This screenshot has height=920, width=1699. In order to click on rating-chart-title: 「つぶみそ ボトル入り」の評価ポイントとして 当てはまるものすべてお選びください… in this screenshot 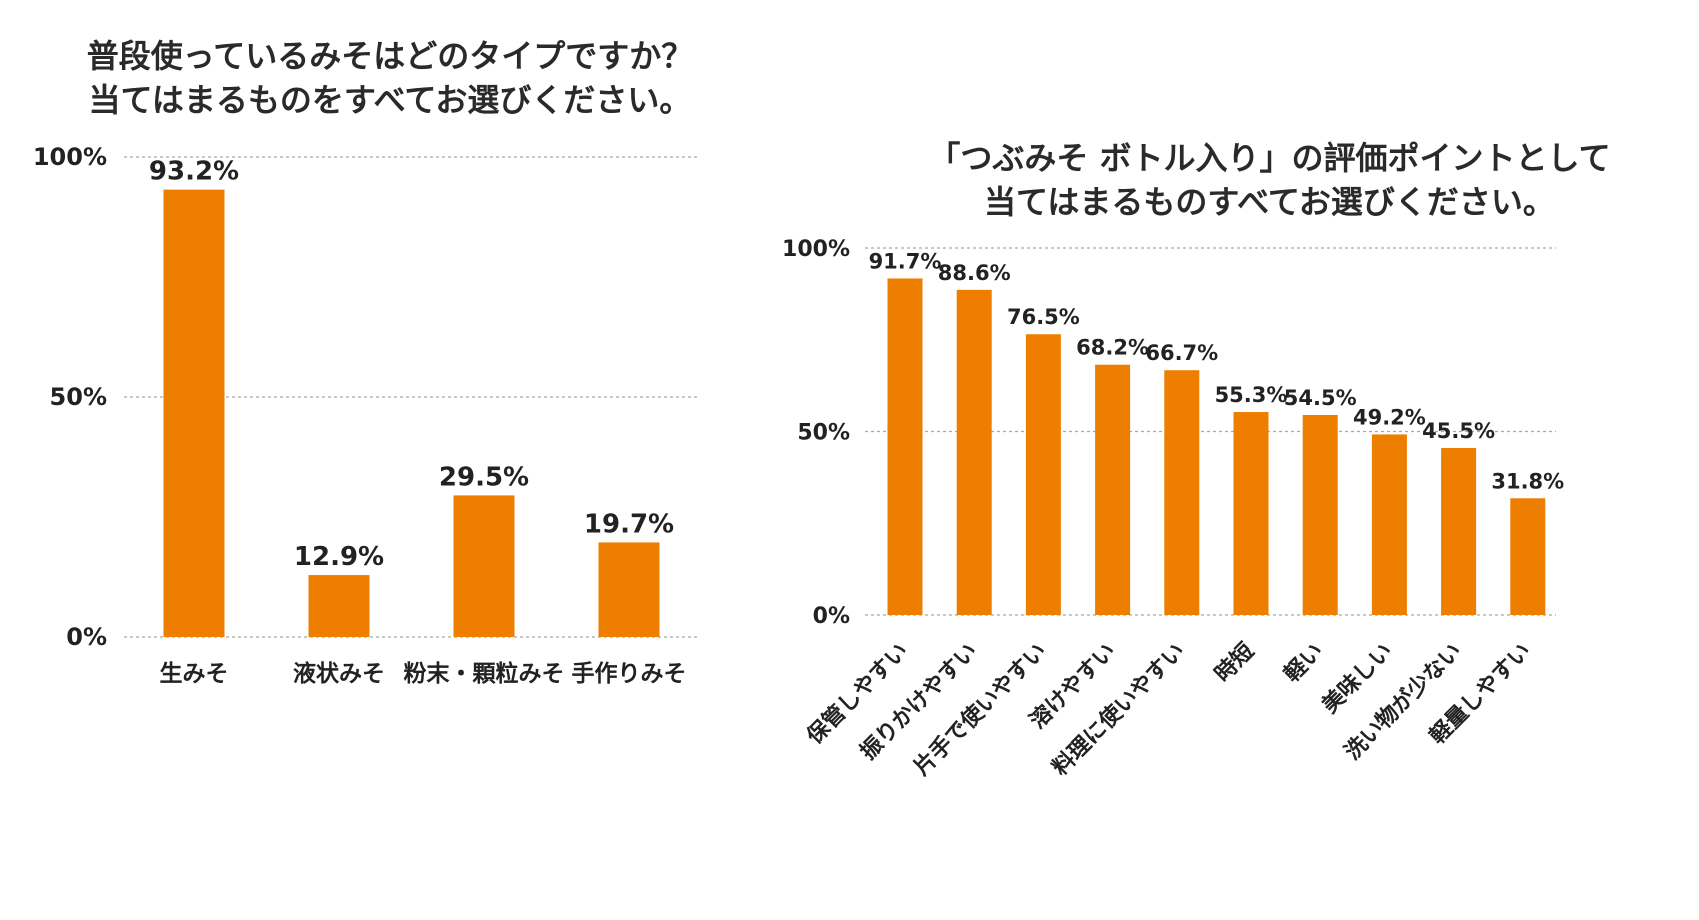, I will do `click(1269, 180)`.